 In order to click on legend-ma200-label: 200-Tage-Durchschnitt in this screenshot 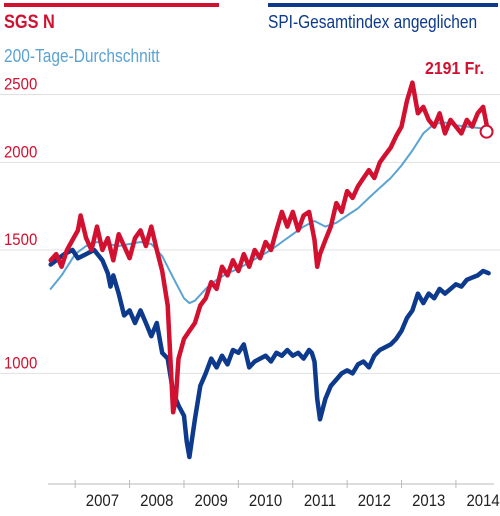, I will do `click(82, 56)`.